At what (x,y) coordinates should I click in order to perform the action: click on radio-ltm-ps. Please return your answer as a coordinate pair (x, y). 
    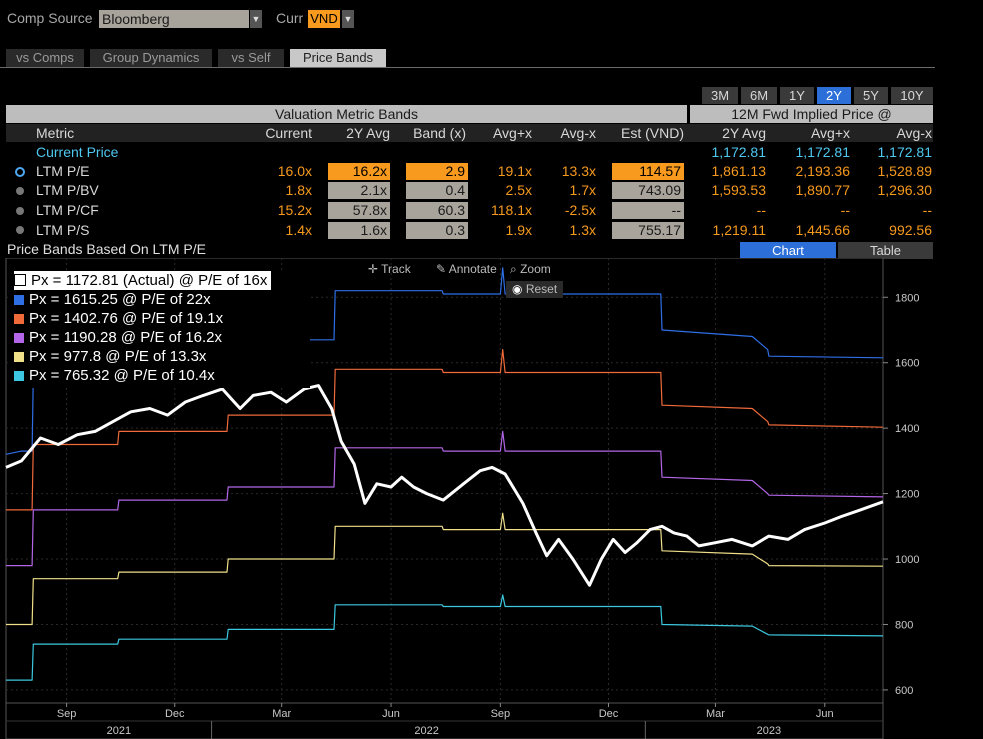
    Looking at the image, I should click on (20, 230).